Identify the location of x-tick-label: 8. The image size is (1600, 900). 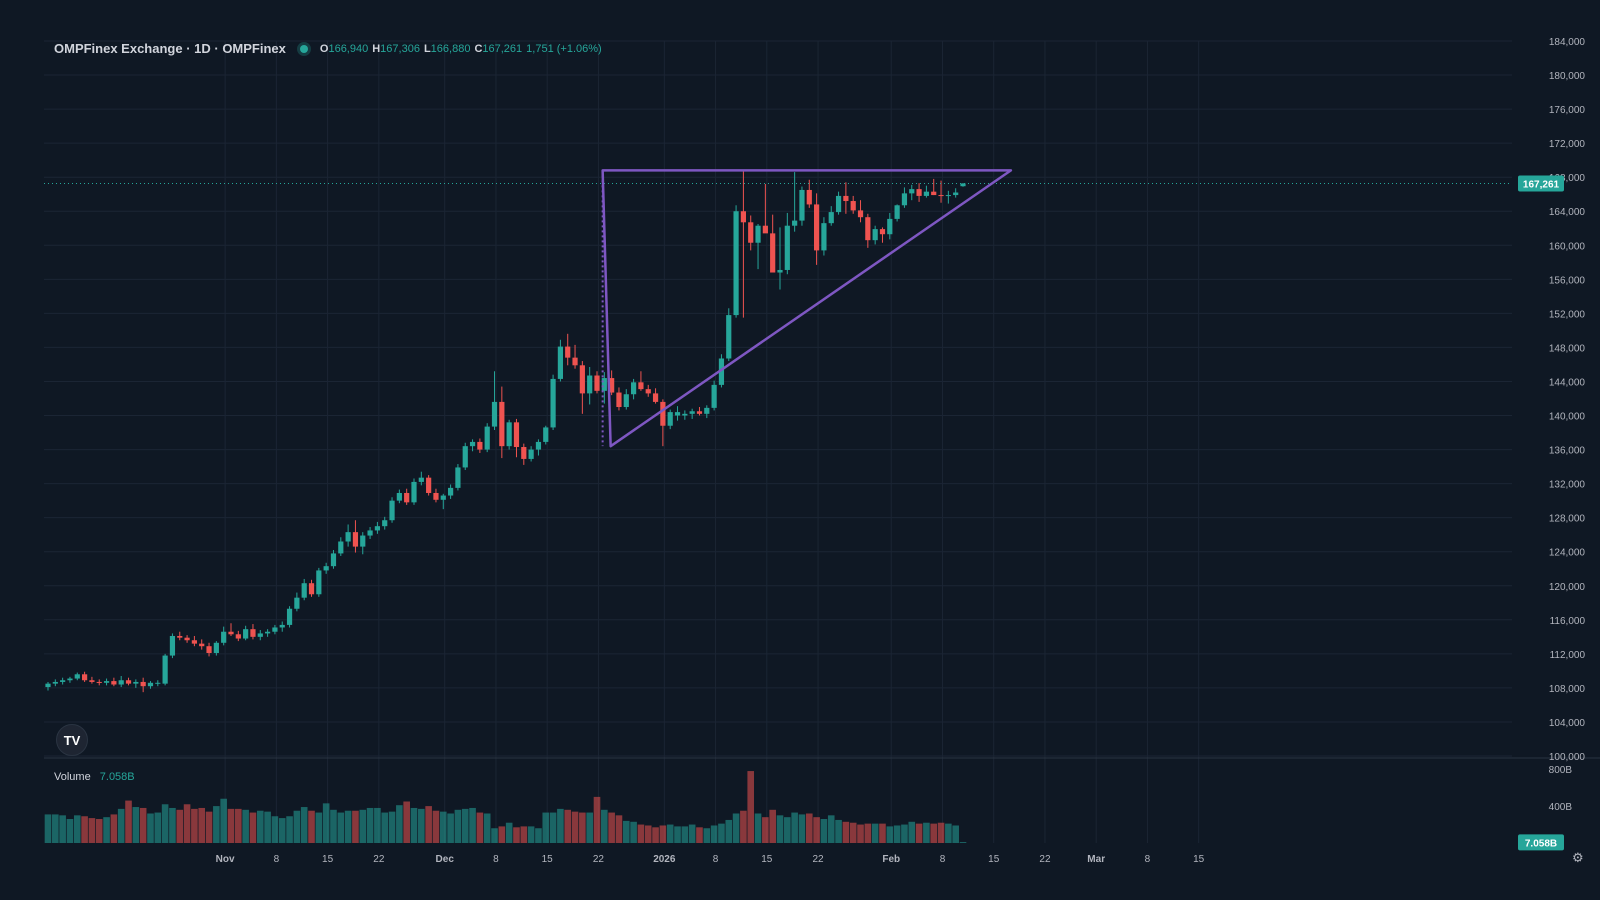
(943, 859).